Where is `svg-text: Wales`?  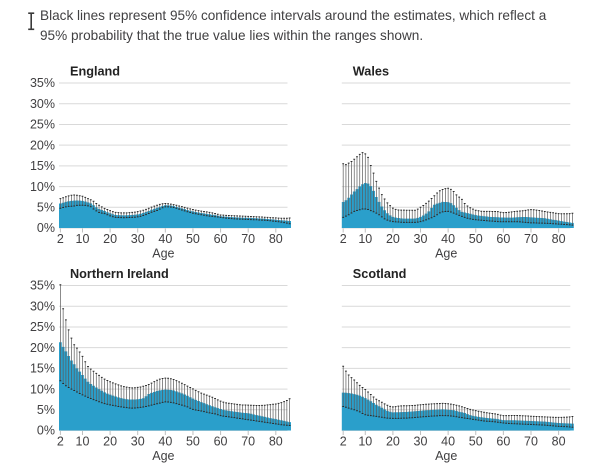
svg-text: Wales is located at coordinates (371, 72).